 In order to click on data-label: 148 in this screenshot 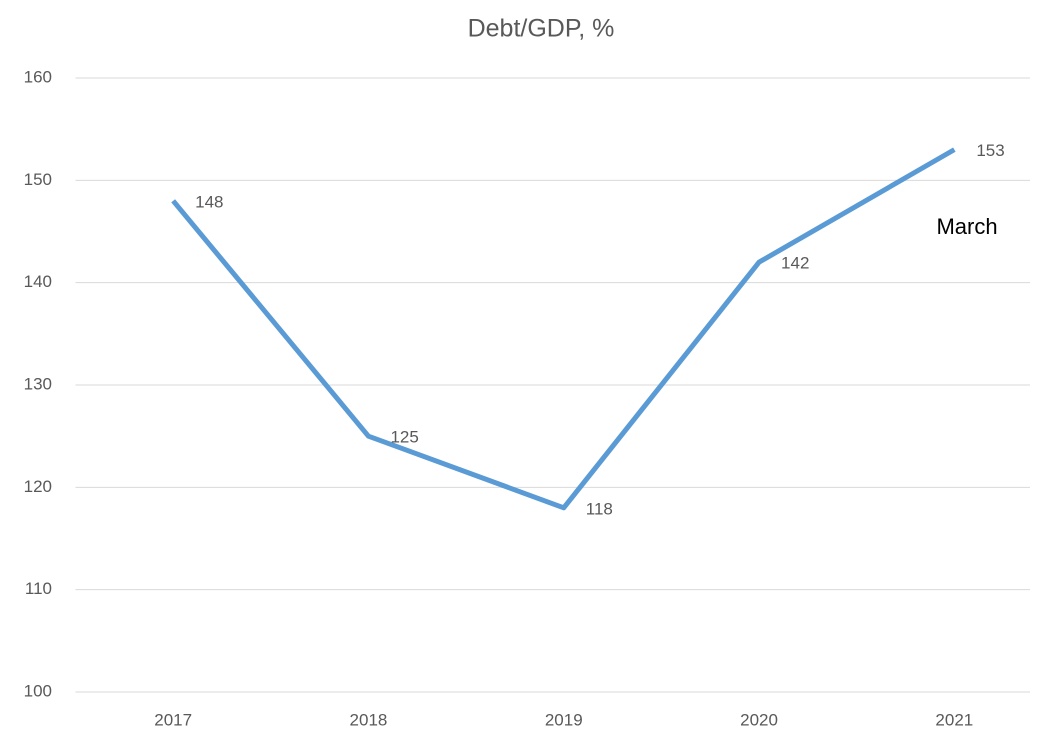, I will do `click(209, 201)`.